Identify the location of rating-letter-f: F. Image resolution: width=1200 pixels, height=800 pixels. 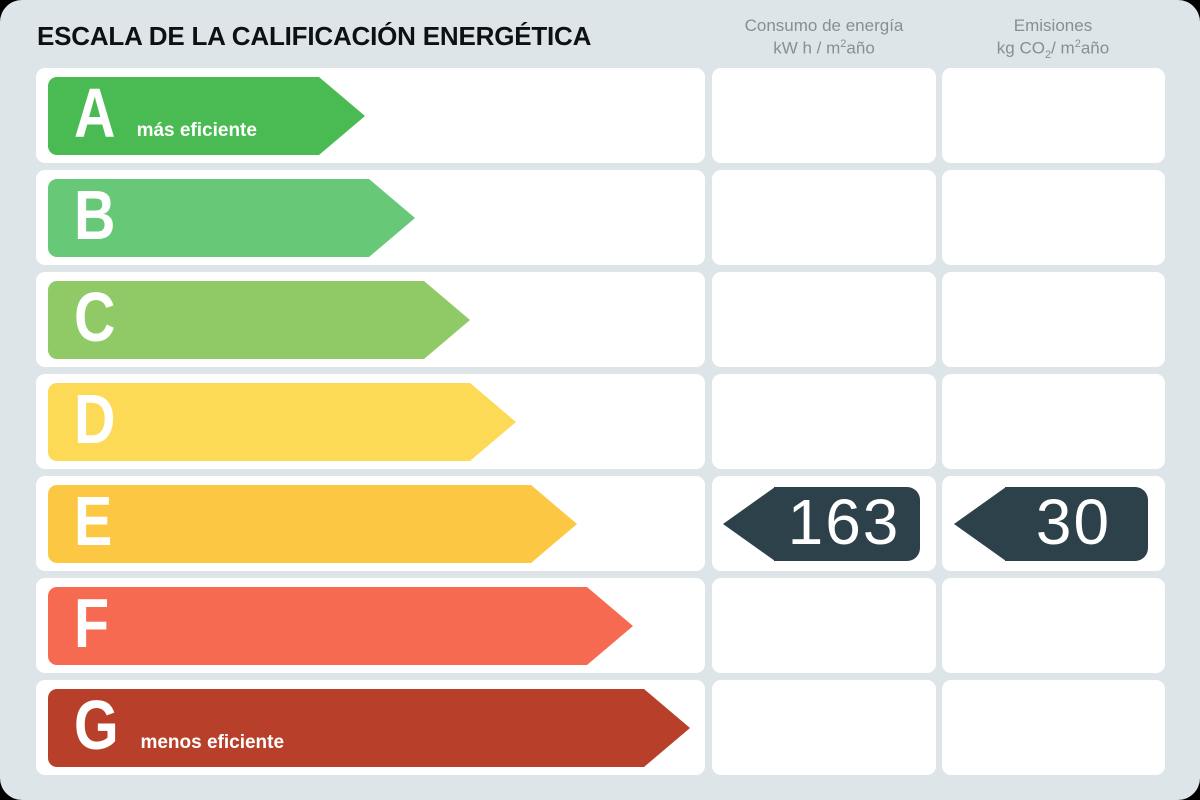
(92, 622).